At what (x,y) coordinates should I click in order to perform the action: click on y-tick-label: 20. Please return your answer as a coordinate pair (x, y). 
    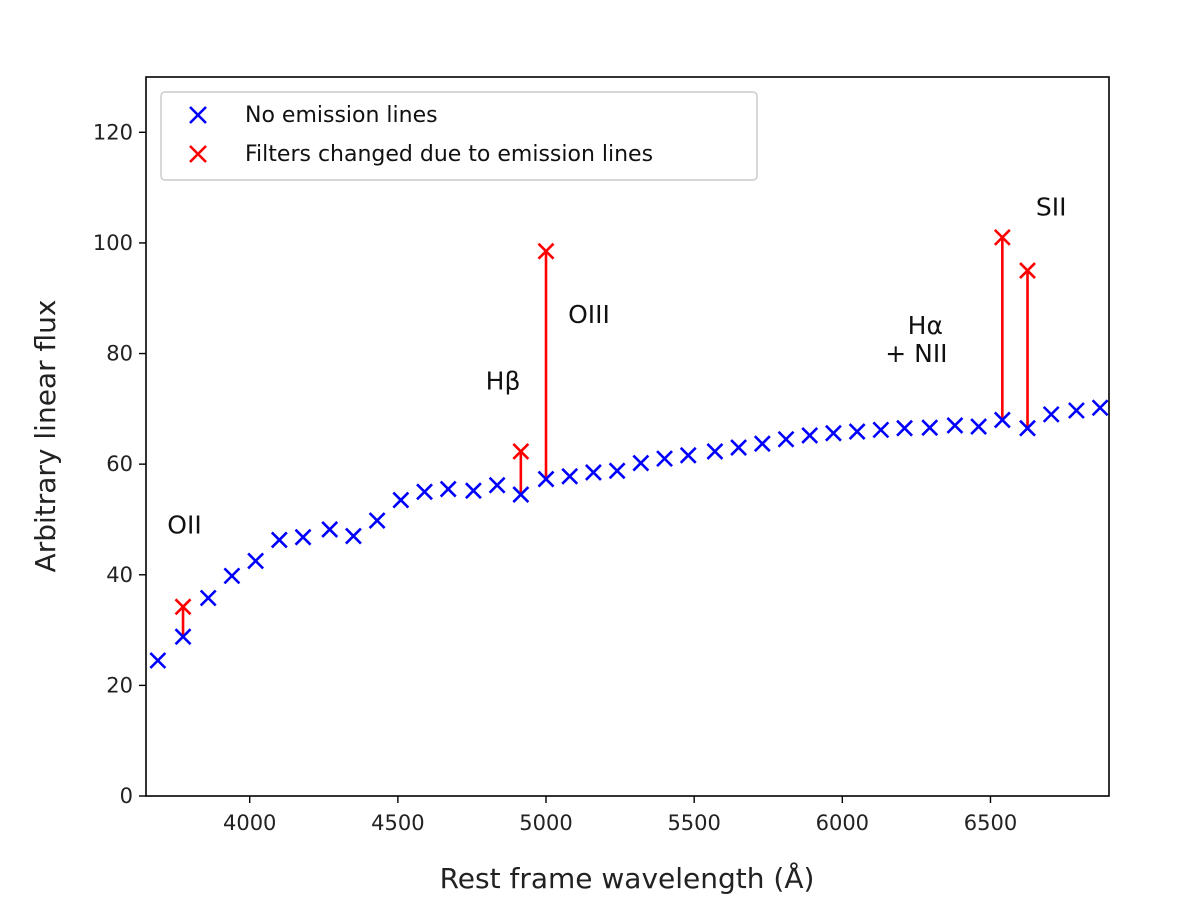
    Looking at the image, I should click on (119, 685).